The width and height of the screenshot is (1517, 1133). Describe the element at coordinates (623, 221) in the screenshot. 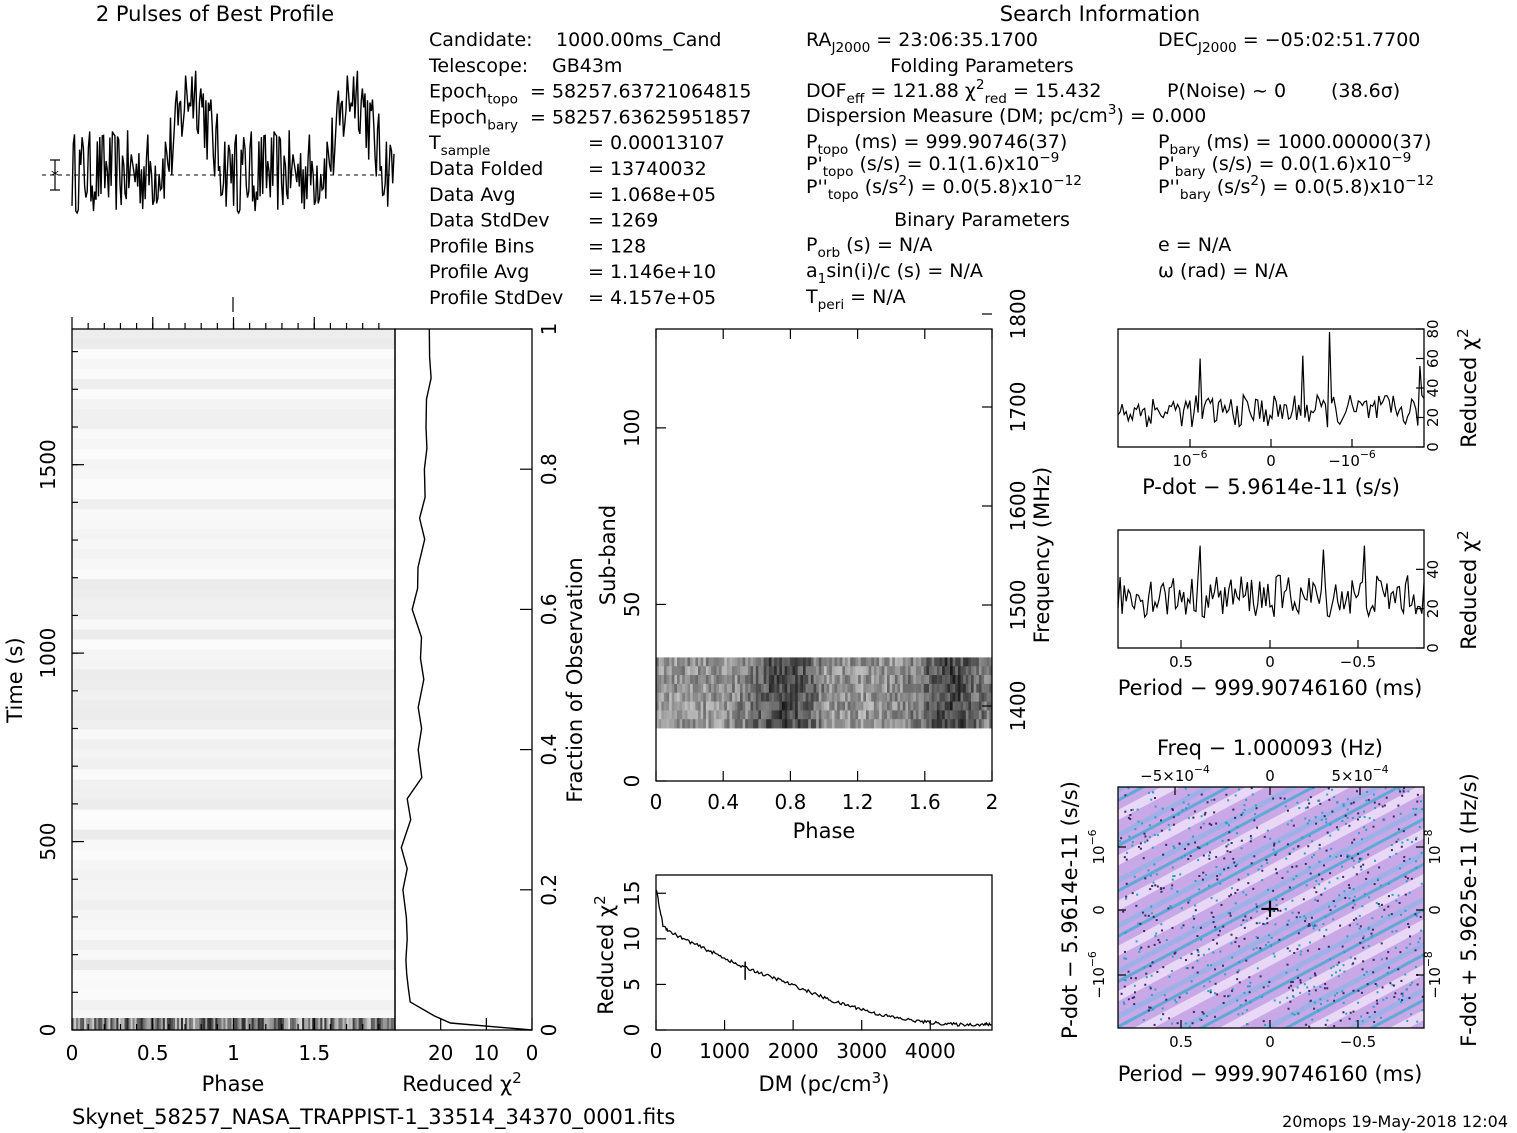

I see `info-left-value: = 1269` at that location.